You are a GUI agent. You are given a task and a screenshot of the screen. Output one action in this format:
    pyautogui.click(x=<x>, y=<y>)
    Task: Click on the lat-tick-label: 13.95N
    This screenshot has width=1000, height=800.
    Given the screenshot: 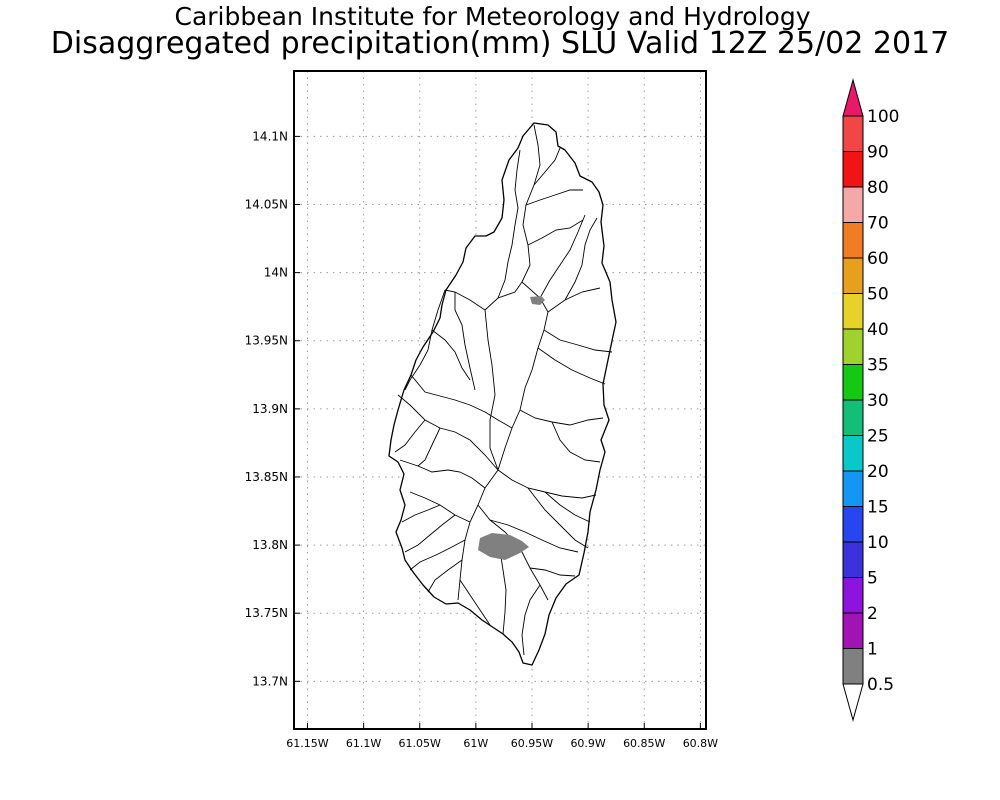 What is the action you would take?
    pyautogui.click(x=266, y=341)
    